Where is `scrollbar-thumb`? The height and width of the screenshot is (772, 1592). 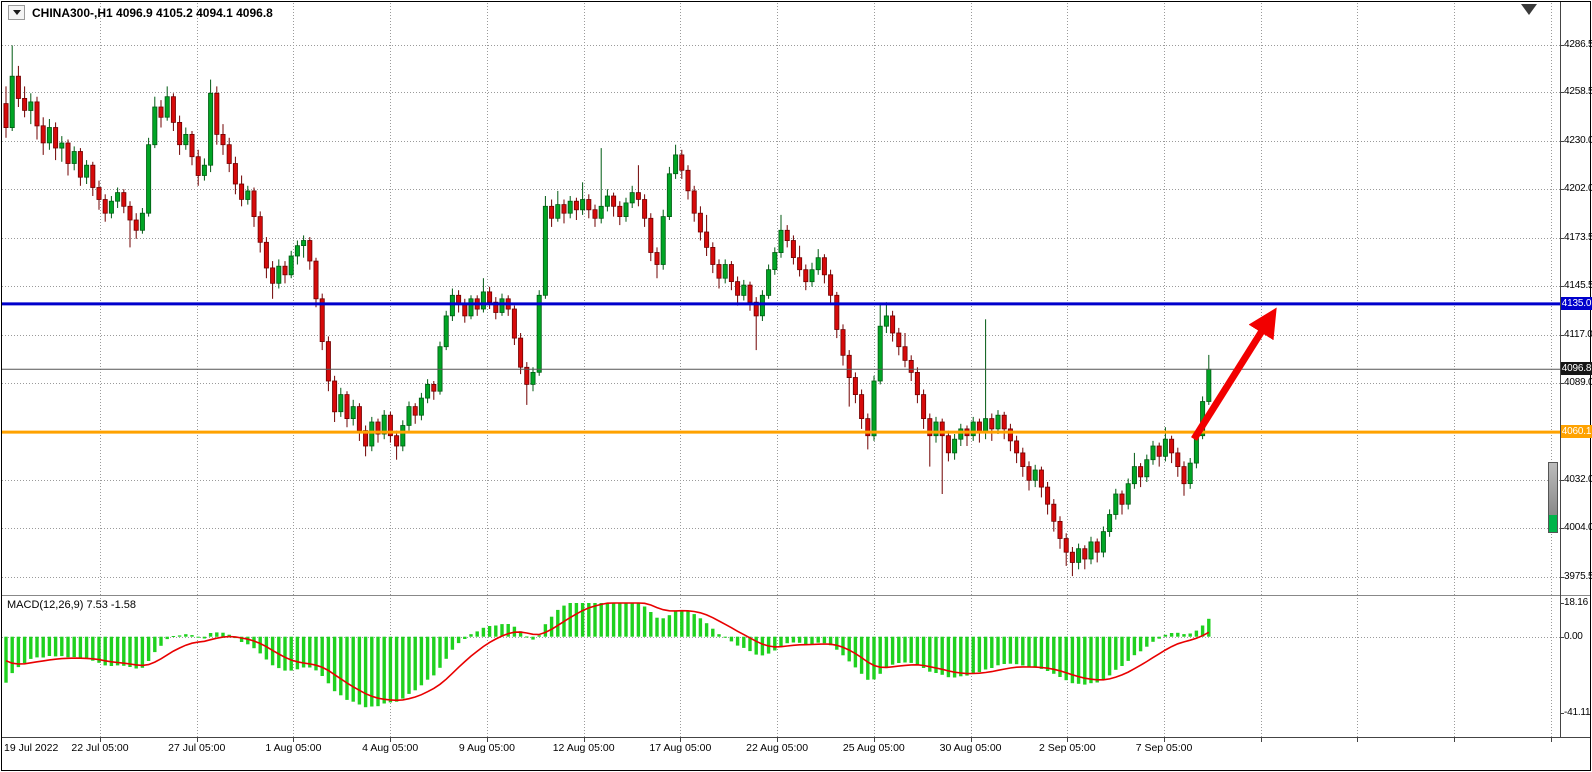 scrollbar-thumb is located at coordinates (1553, 497).